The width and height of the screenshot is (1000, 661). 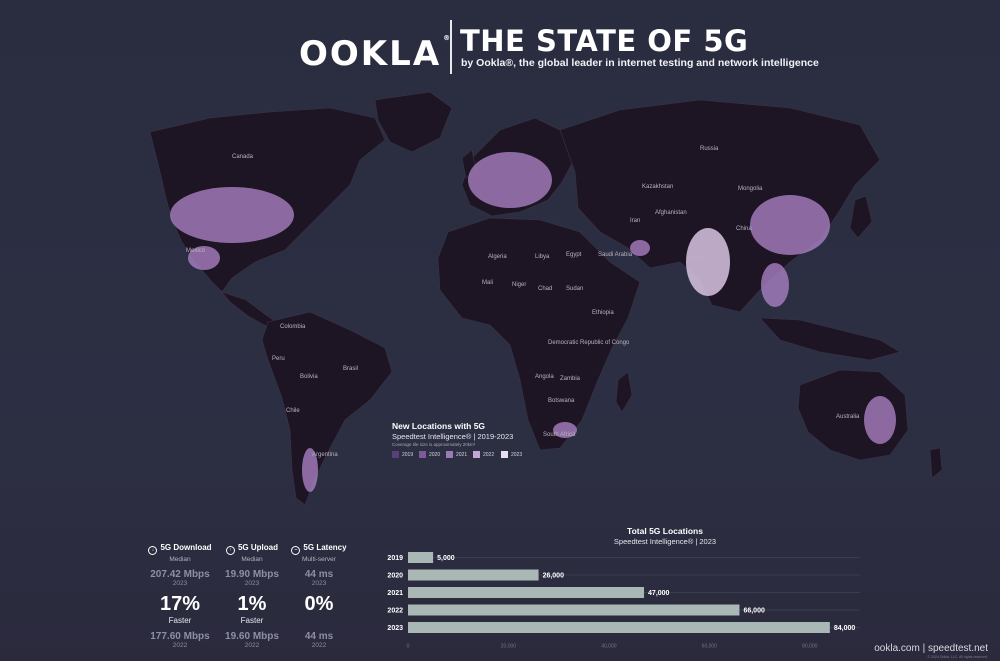 I want to click on bar-value-label: 47,000, so click(x=659, y=593).